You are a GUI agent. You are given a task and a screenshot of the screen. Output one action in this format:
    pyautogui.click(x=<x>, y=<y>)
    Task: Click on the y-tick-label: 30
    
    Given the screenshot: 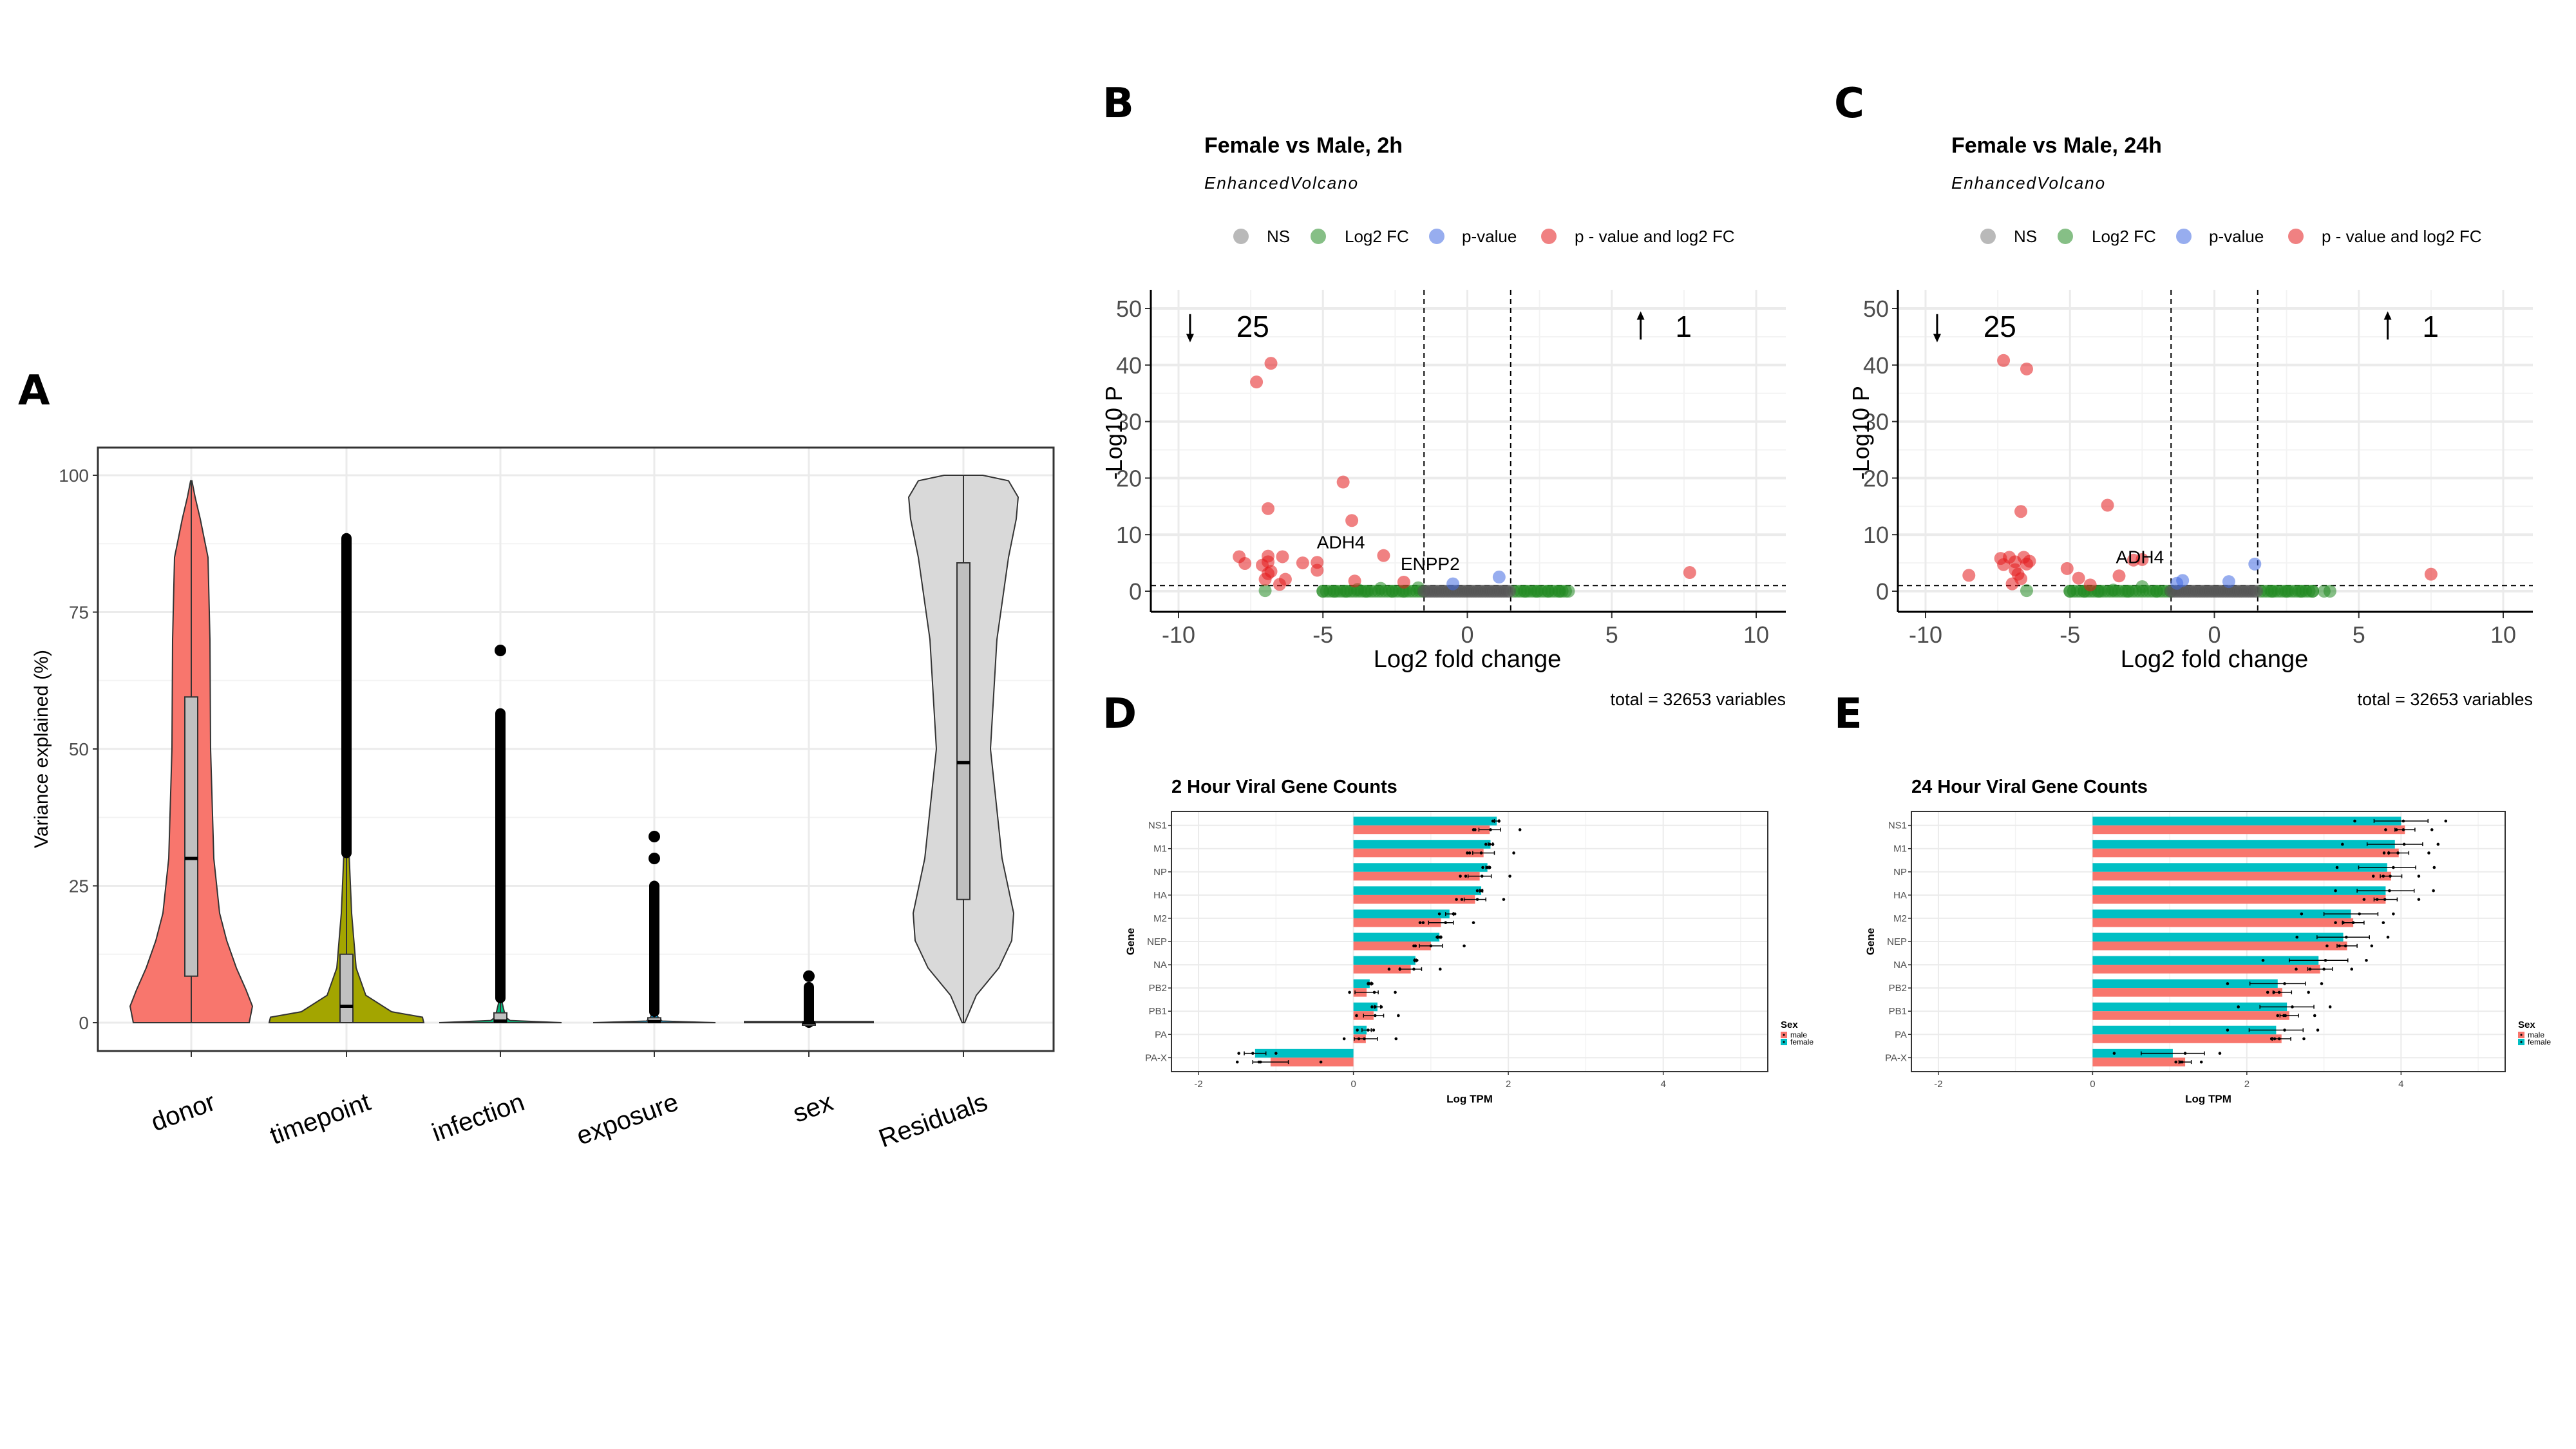 What is the action you would take?
    pyautogui.click(x=1129, y=422)
    